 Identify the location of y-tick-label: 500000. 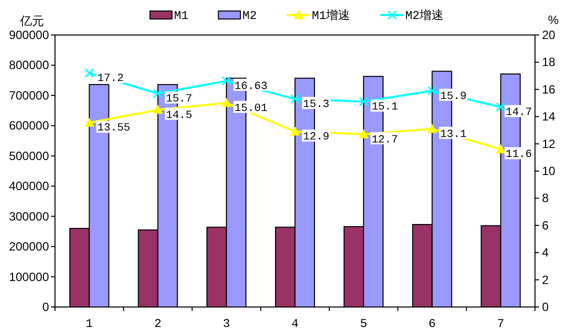
(29, 155).